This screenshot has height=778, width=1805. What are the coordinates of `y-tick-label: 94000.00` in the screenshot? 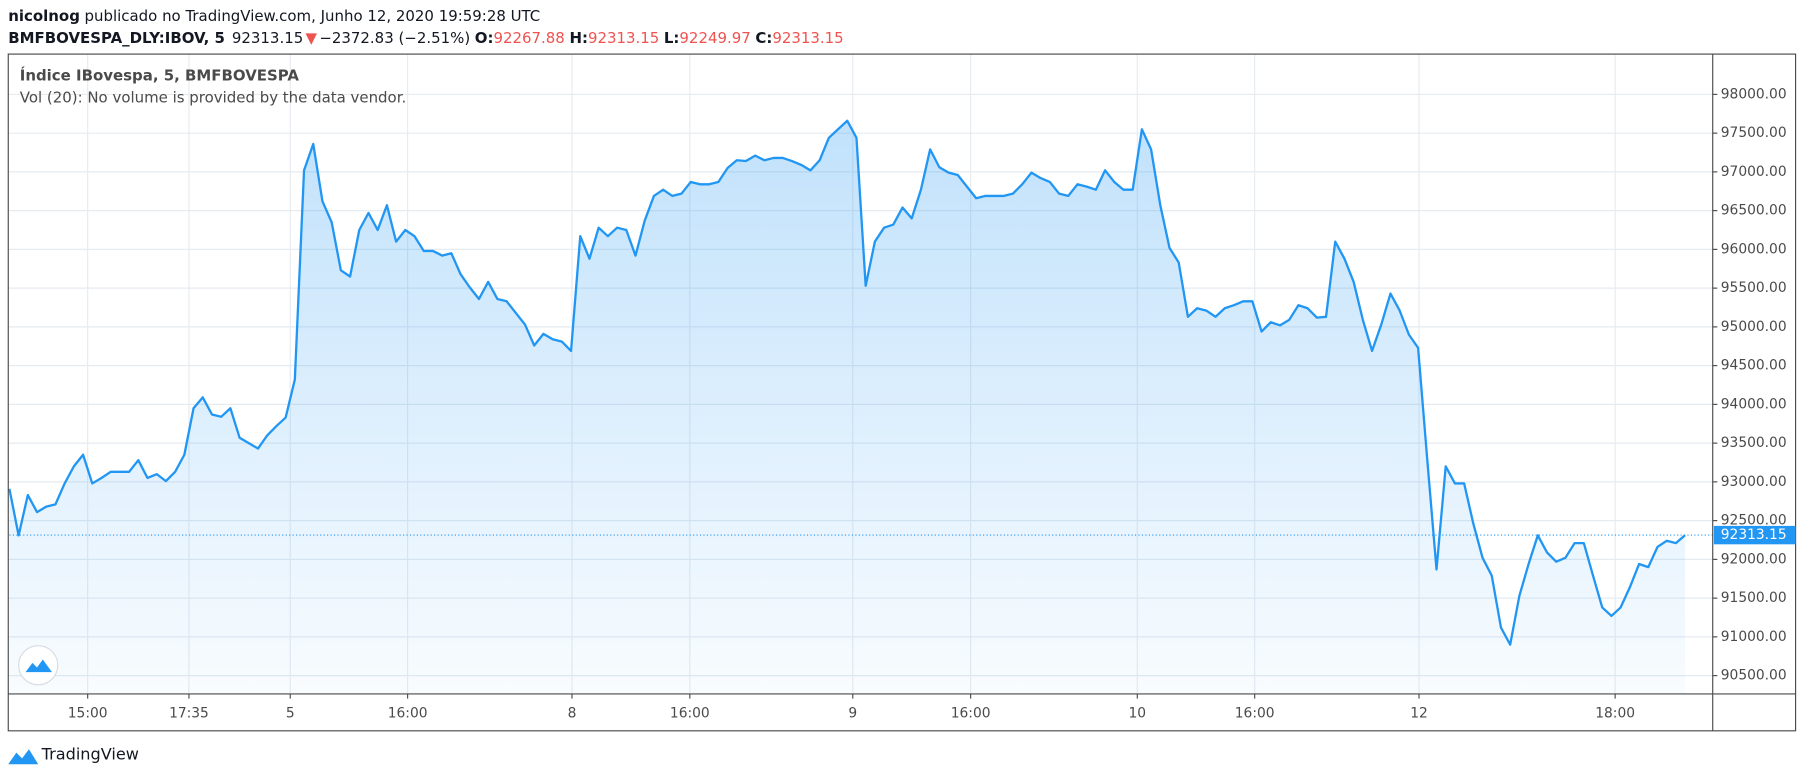 It's located at (1754, 404).